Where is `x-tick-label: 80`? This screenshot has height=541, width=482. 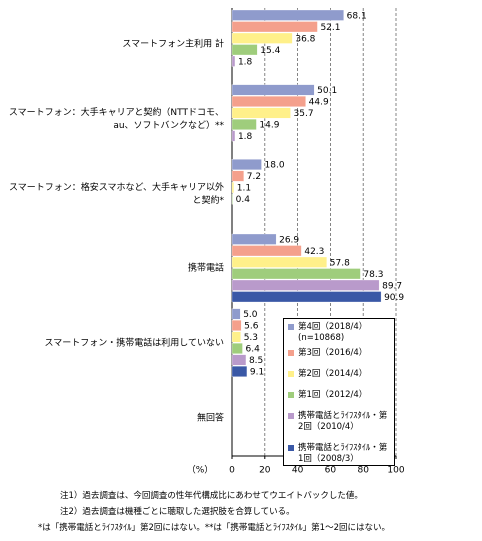
x-tick-label: 80 is located at coordinates (363, 471).